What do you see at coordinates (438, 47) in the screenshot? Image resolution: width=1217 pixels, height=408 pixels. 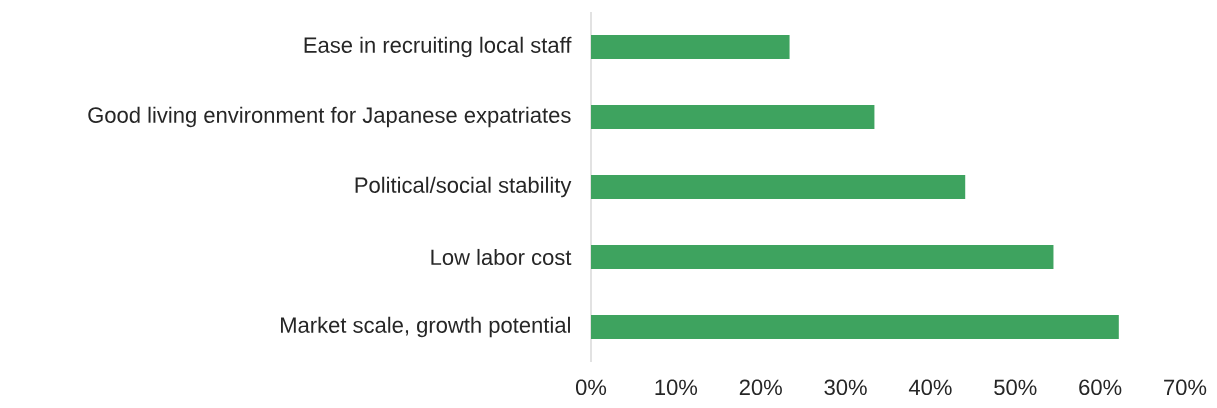 I see `y-tick-label: Ease in recruiting local staff` at bounding box center [438, 47].